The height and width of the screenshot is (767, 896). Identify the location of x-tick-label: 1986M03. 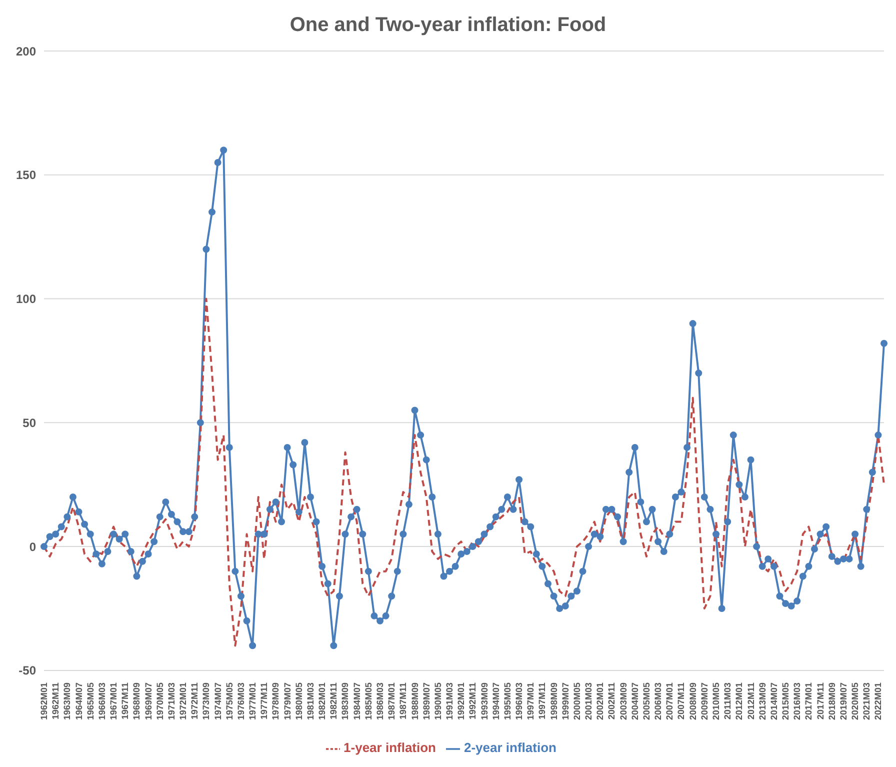
(380, 701).